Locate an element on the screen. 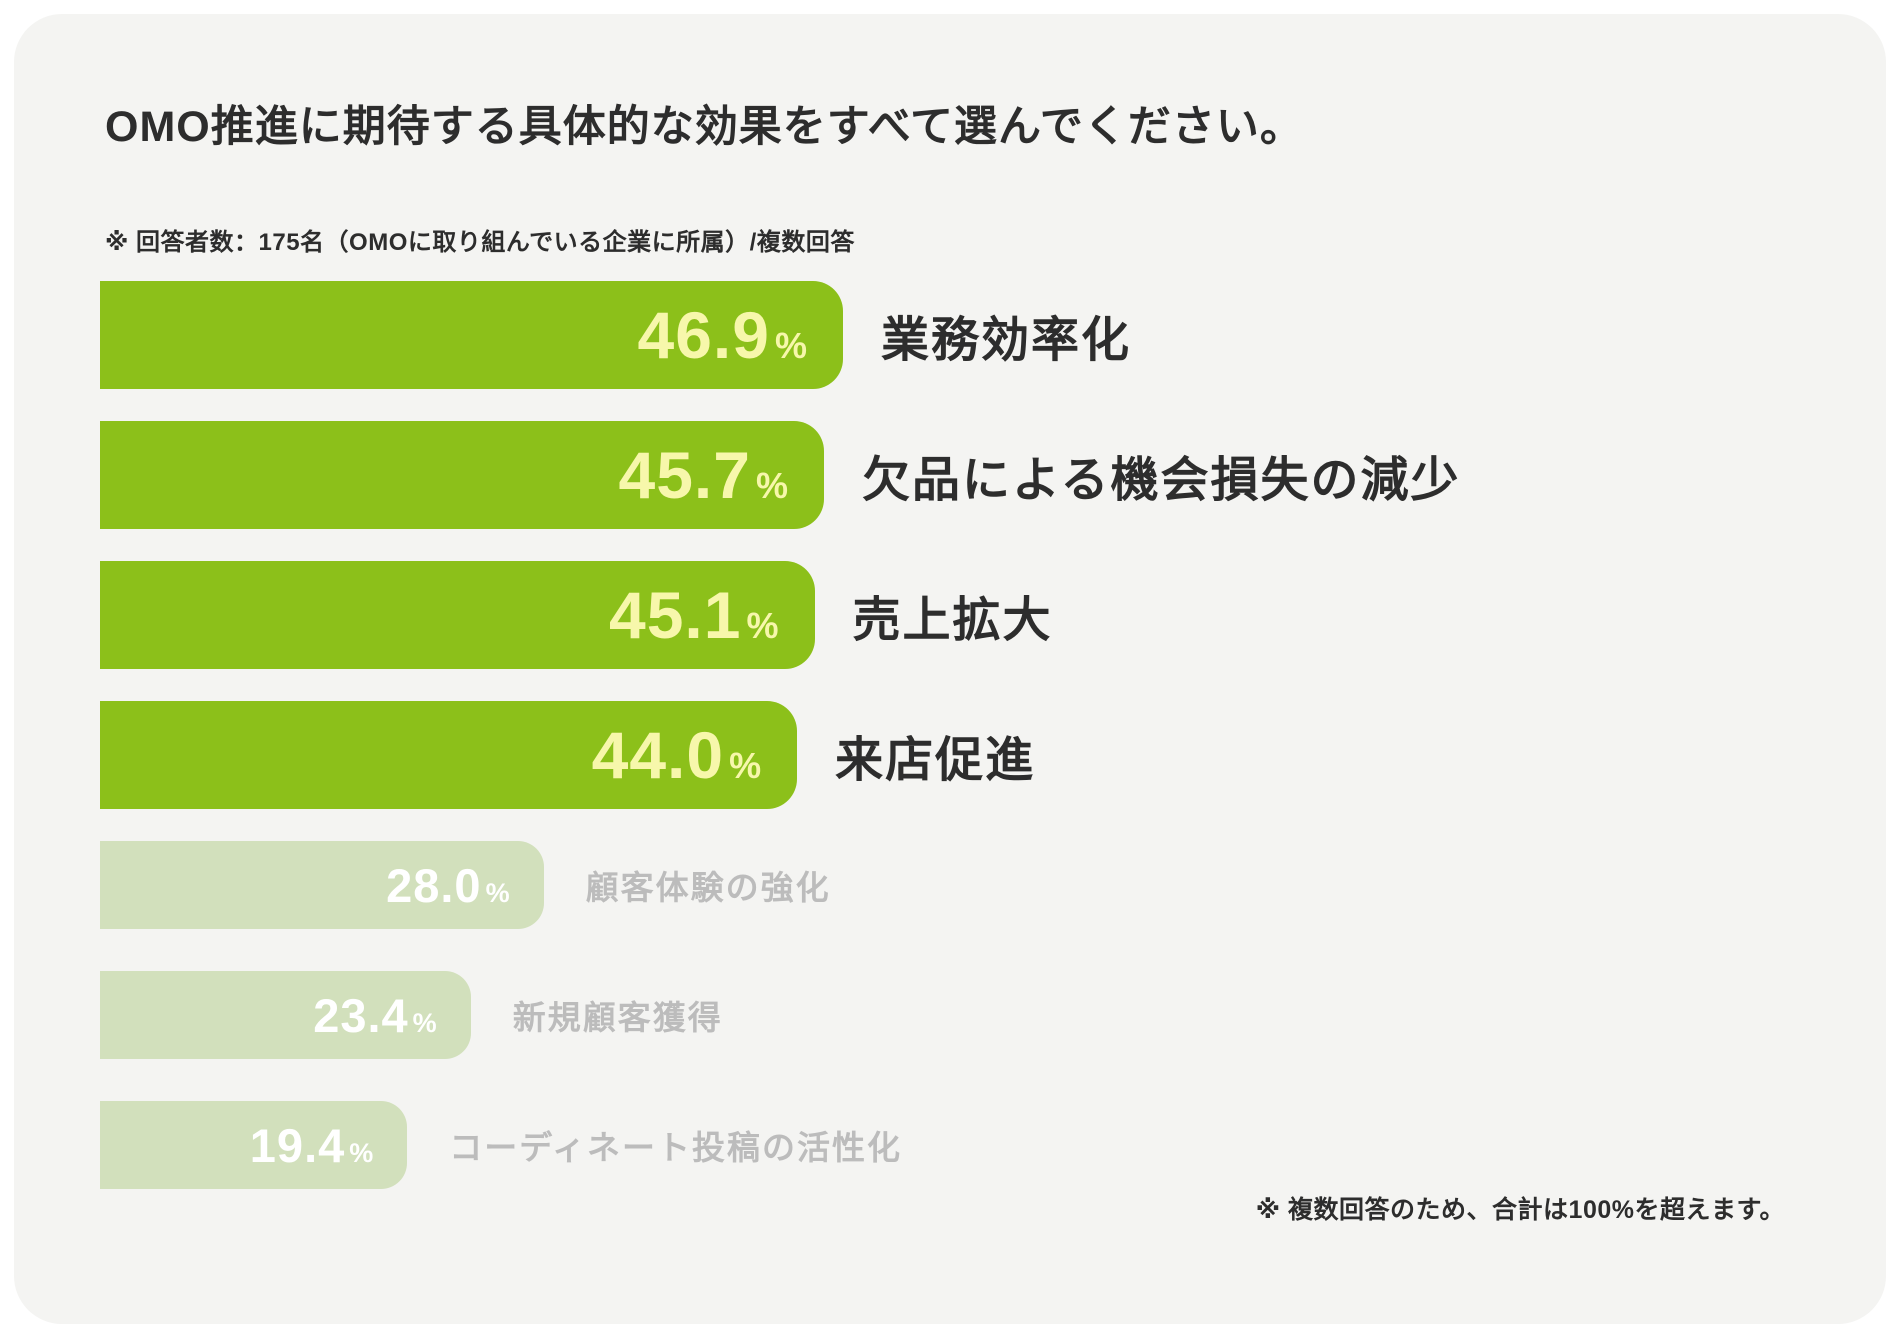 This screenshot has width=1900, height=1338. bar-fill: 45.1% is located at coordinates (457, 615).